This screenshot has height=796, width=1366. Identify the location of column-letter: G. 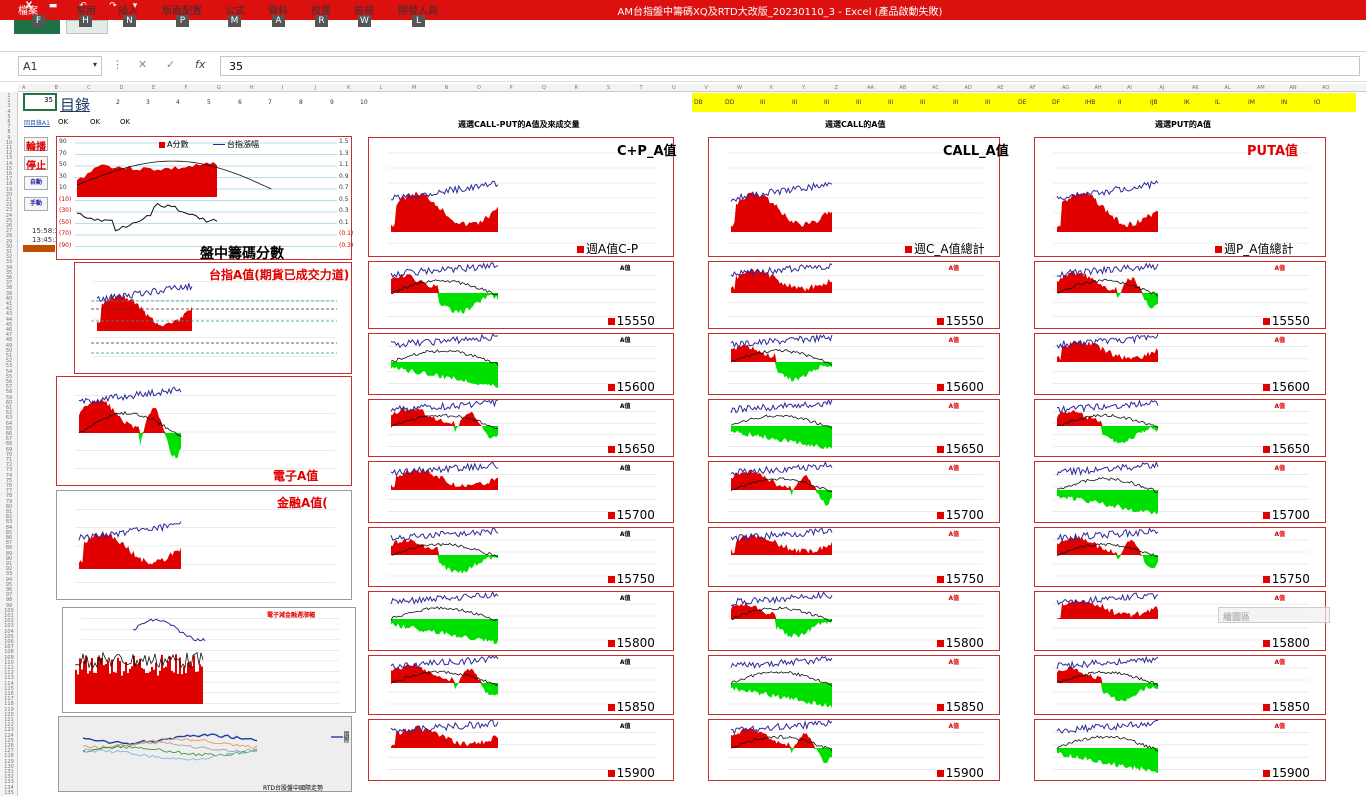
(219, 88).